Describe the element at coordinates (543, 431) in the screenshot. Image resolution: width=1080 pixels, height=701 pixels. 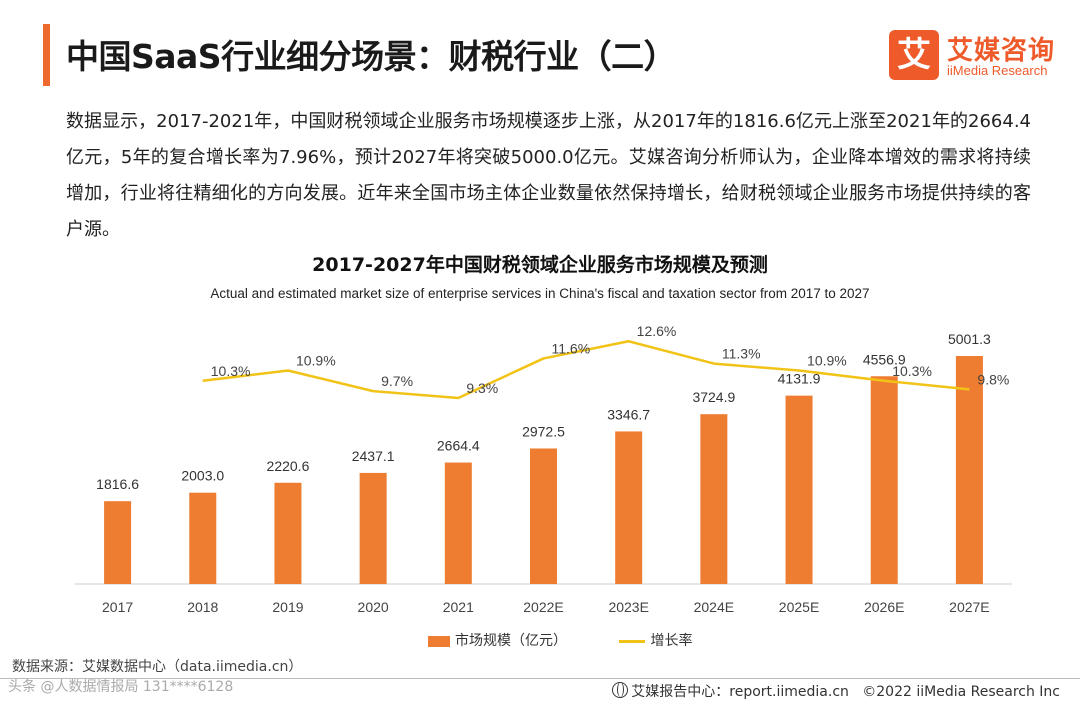
I see `bar-label-2022E: 2972.5` at that location.